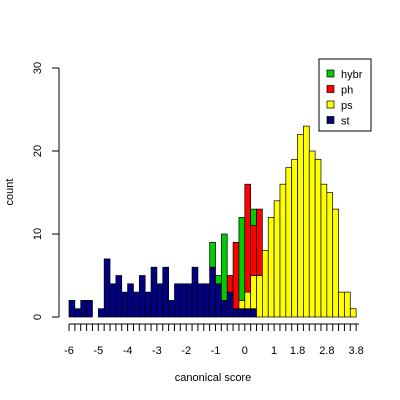  I want to click on x-tick-label--1: -1, so click(216, 351).